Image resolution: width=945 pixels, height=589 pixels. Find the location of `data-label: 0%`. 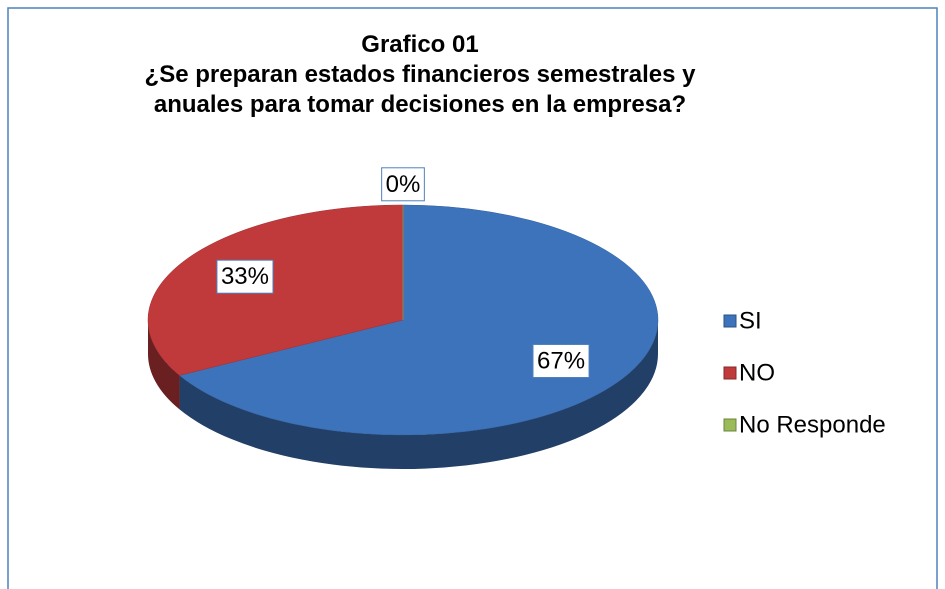

data-label: 0% is located at coordinates (403, 184).